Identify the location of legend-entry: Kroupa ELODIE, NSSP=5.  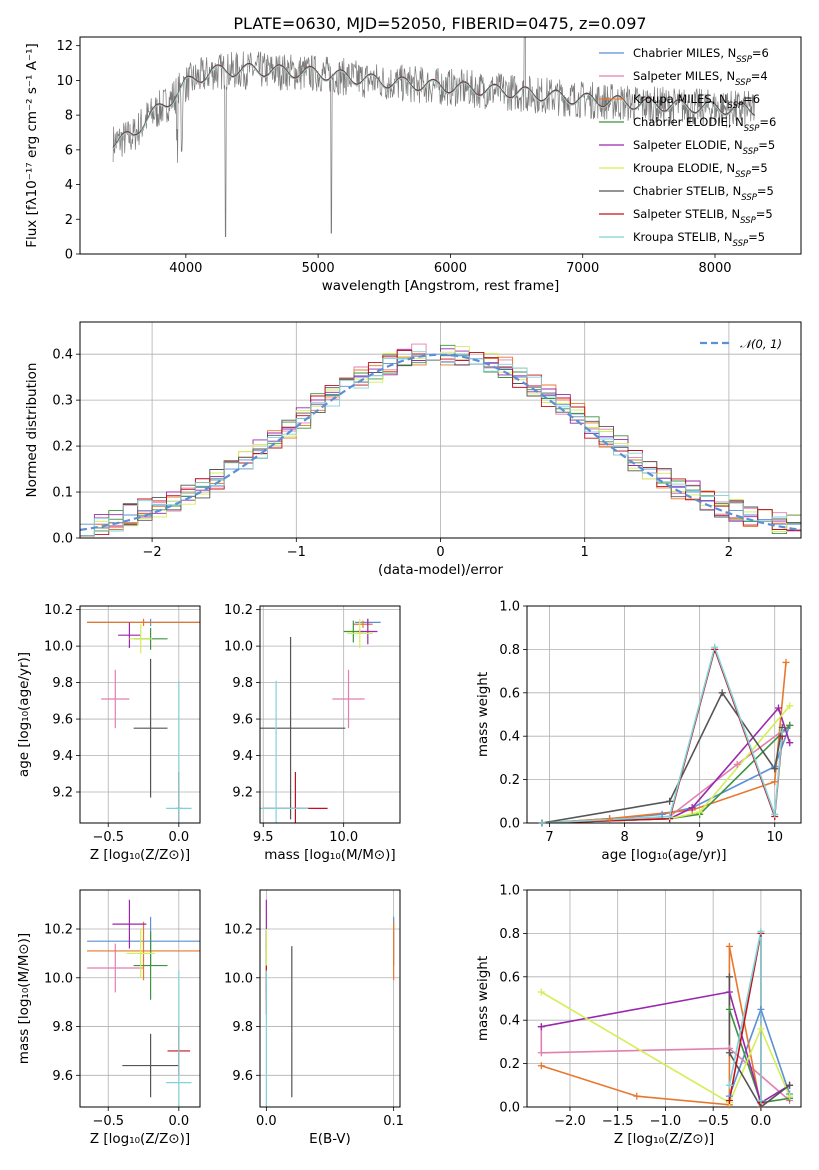
(700, 170).